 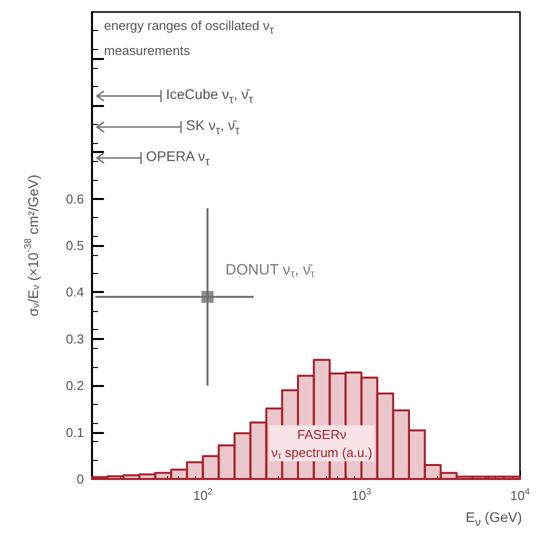 What do you see at coordinates (213, 127) in the screenshot?
I see `annotation: SK ν$_{τ}$, ν̄$_{τ}$` at bounding box center [213, 127].